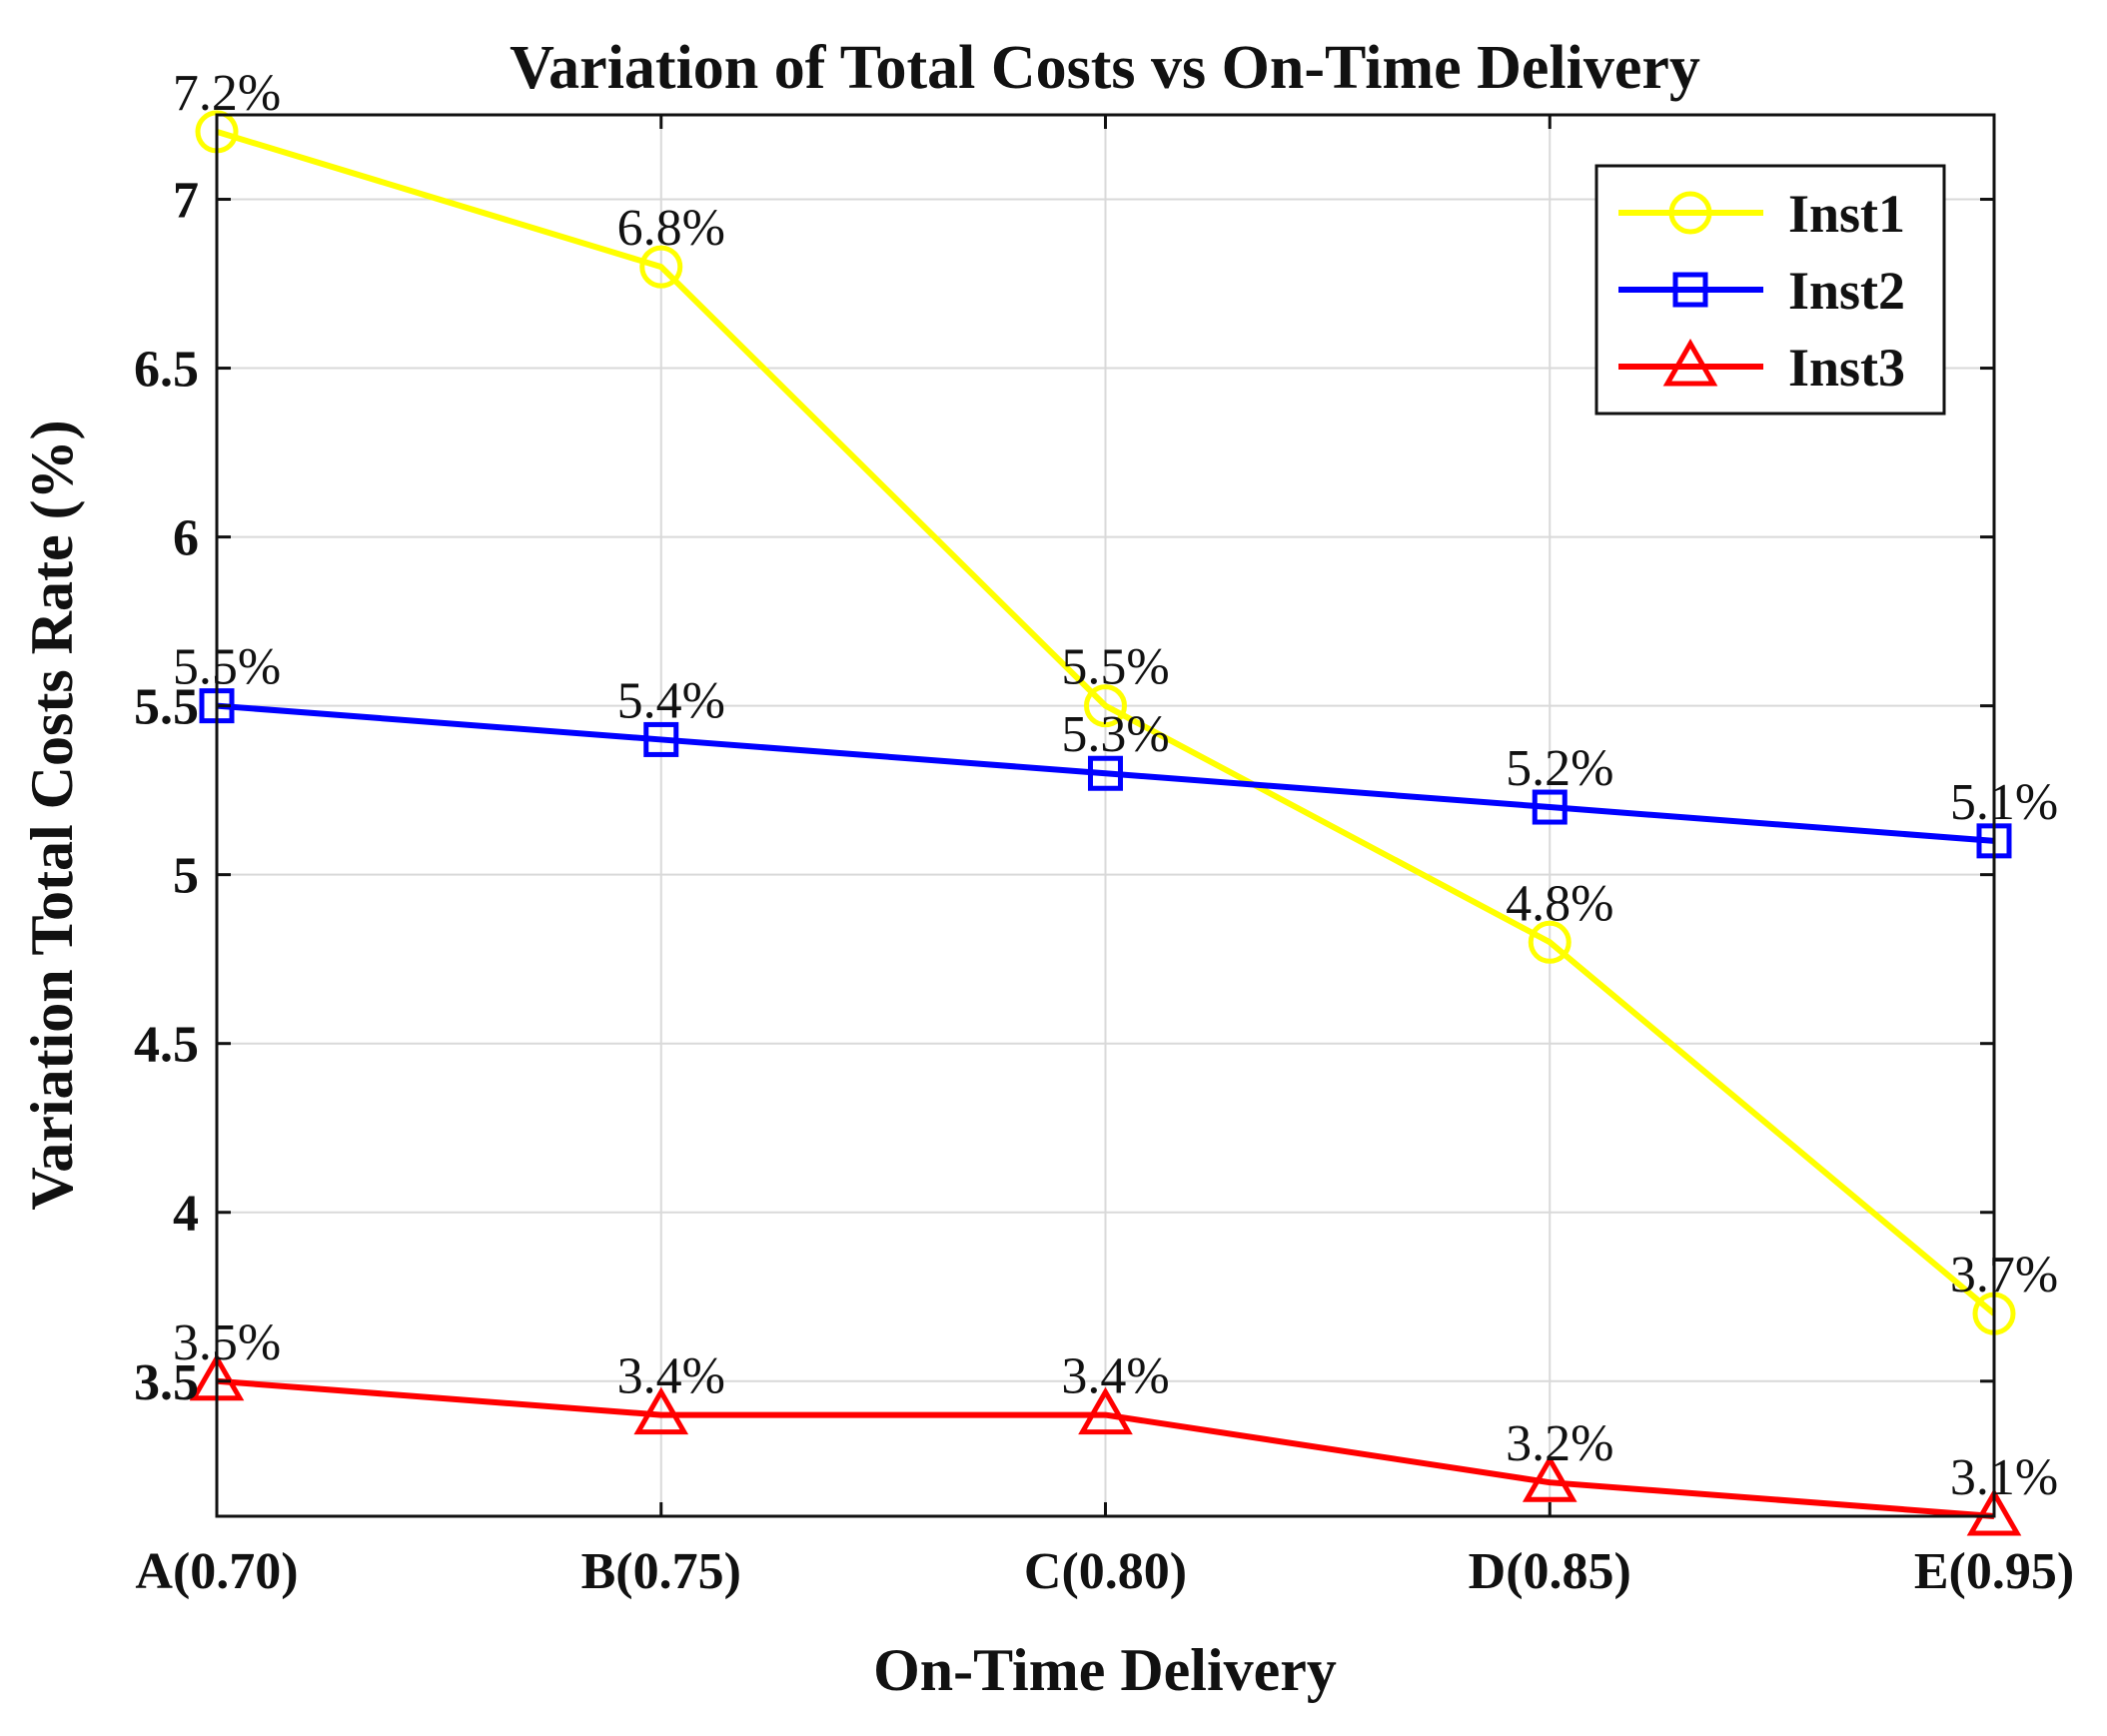  Describe the element at coordinates (1847, 368) in the screenshot. I see `legend-label-inst3: Inst3` at that location.